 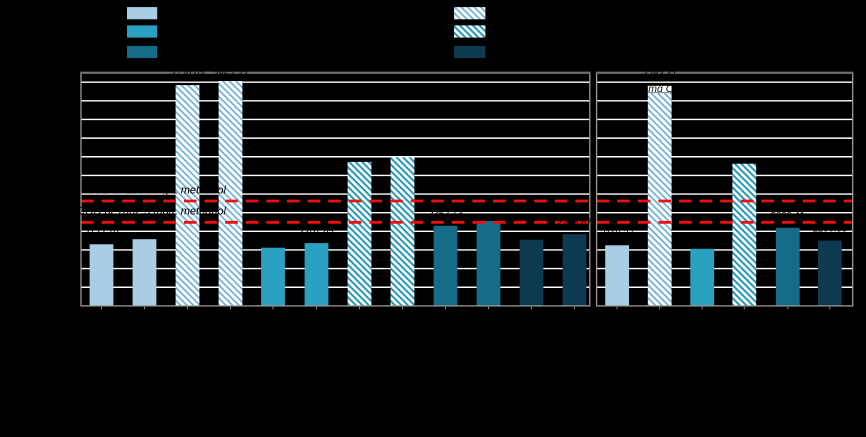 I want to click on svg-text: 2623.41, so click(x=788, y=216).